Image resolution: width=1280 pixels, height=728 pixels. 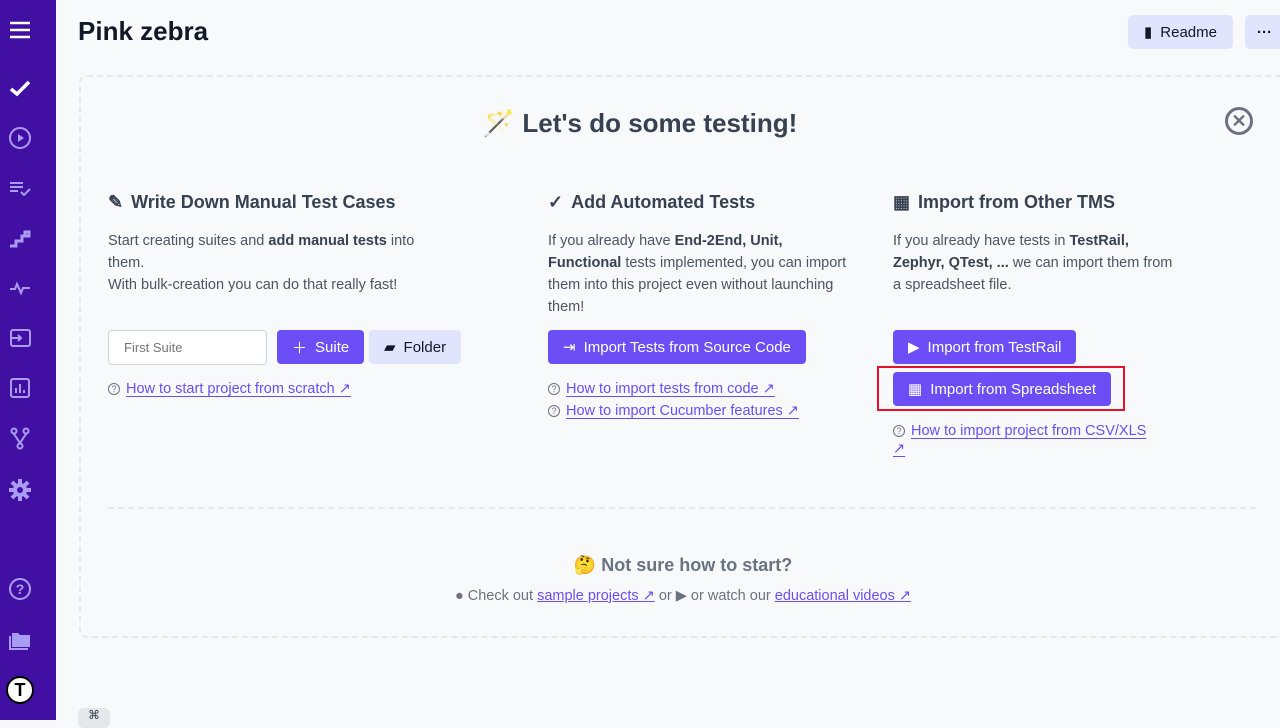 I want to click on readme-button: ▮ Readme, so click(x=1180, y=32).